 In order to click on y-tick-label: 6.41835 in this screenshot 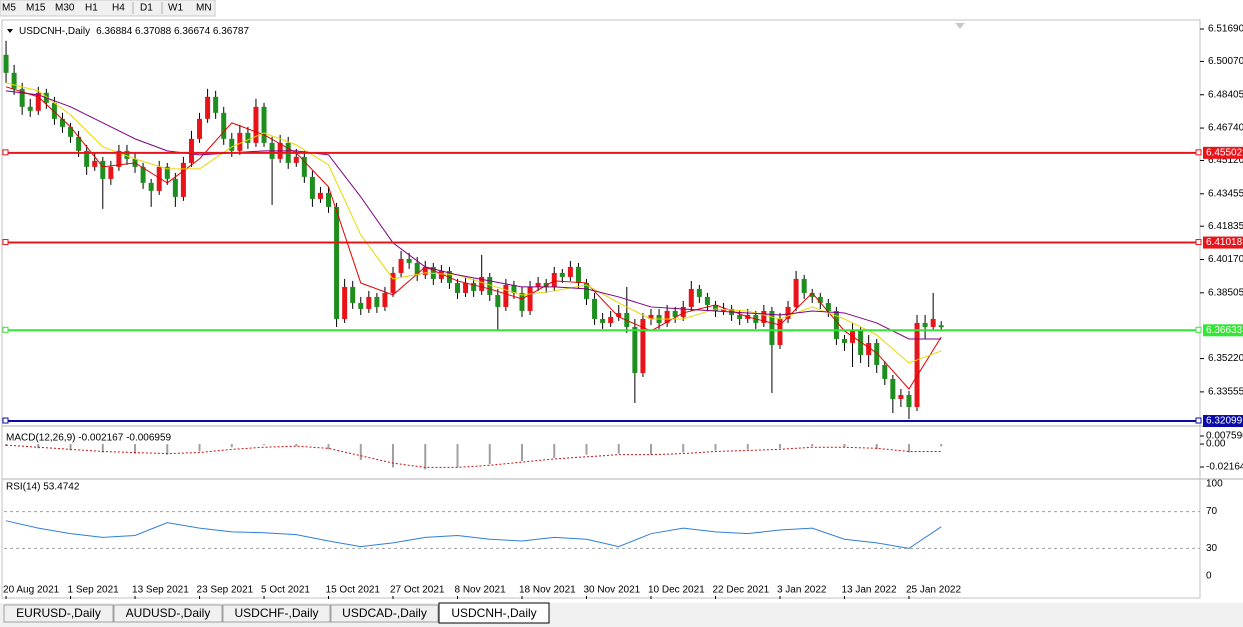, I will do `click(1225, 226)`.